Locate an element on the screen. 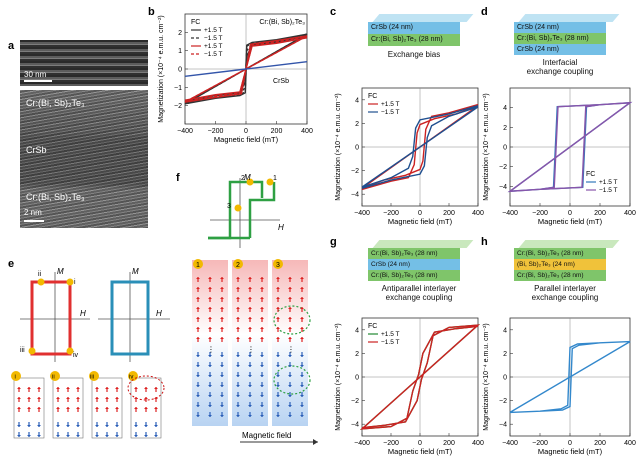 The image size is (641, 457). f-highlight-lower is located at coordinates (292, 380).